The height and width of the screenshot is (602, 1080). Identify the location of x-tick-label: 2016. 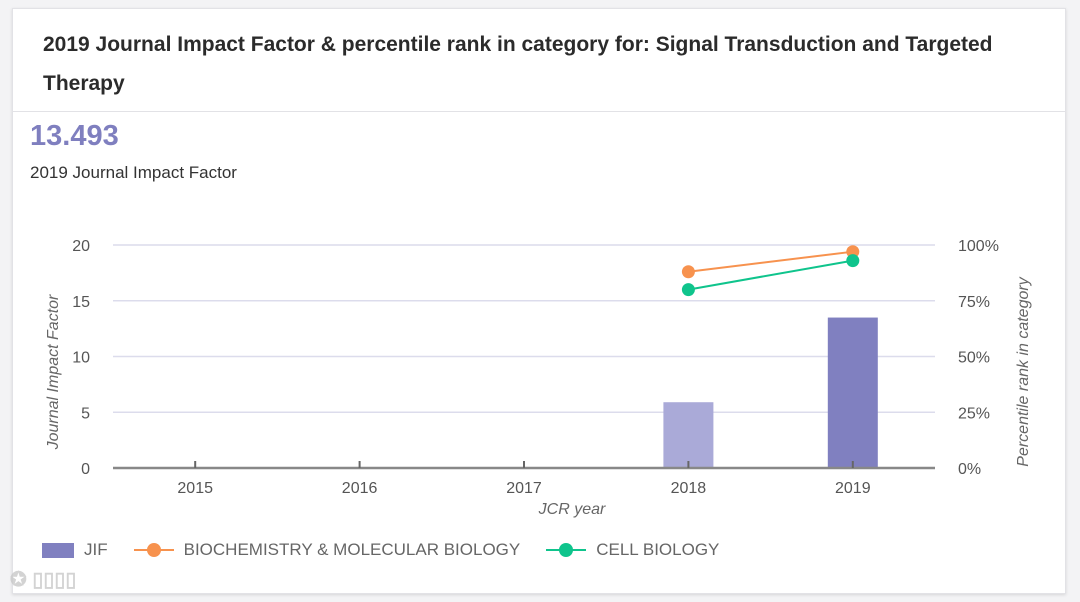
(360, 488).